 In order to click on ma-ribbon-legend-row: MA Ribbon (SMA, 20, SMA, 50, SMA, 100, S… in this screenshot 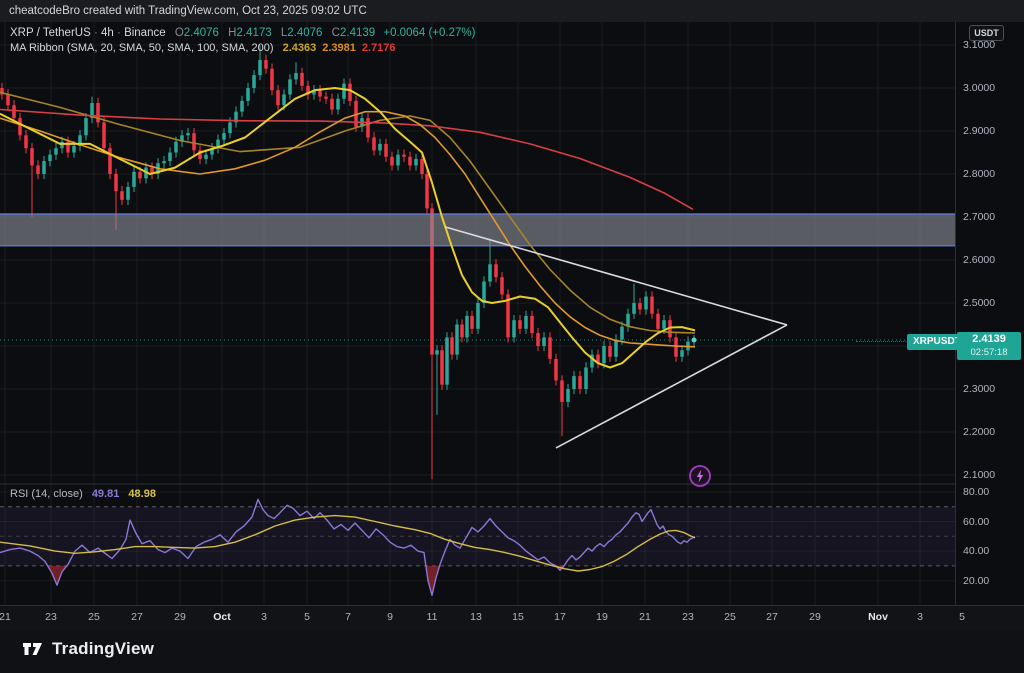, I will do `click(242, 48)`.